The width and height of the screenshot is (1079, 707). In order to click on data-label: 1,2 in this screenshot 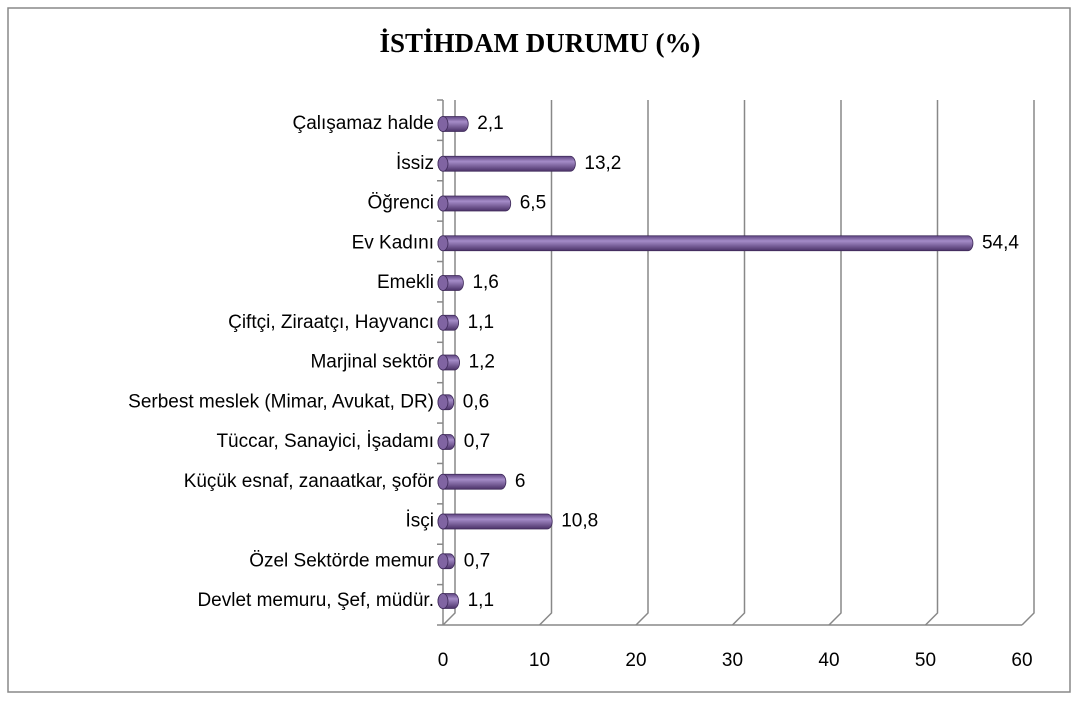, I will do `click(482, 362)`.